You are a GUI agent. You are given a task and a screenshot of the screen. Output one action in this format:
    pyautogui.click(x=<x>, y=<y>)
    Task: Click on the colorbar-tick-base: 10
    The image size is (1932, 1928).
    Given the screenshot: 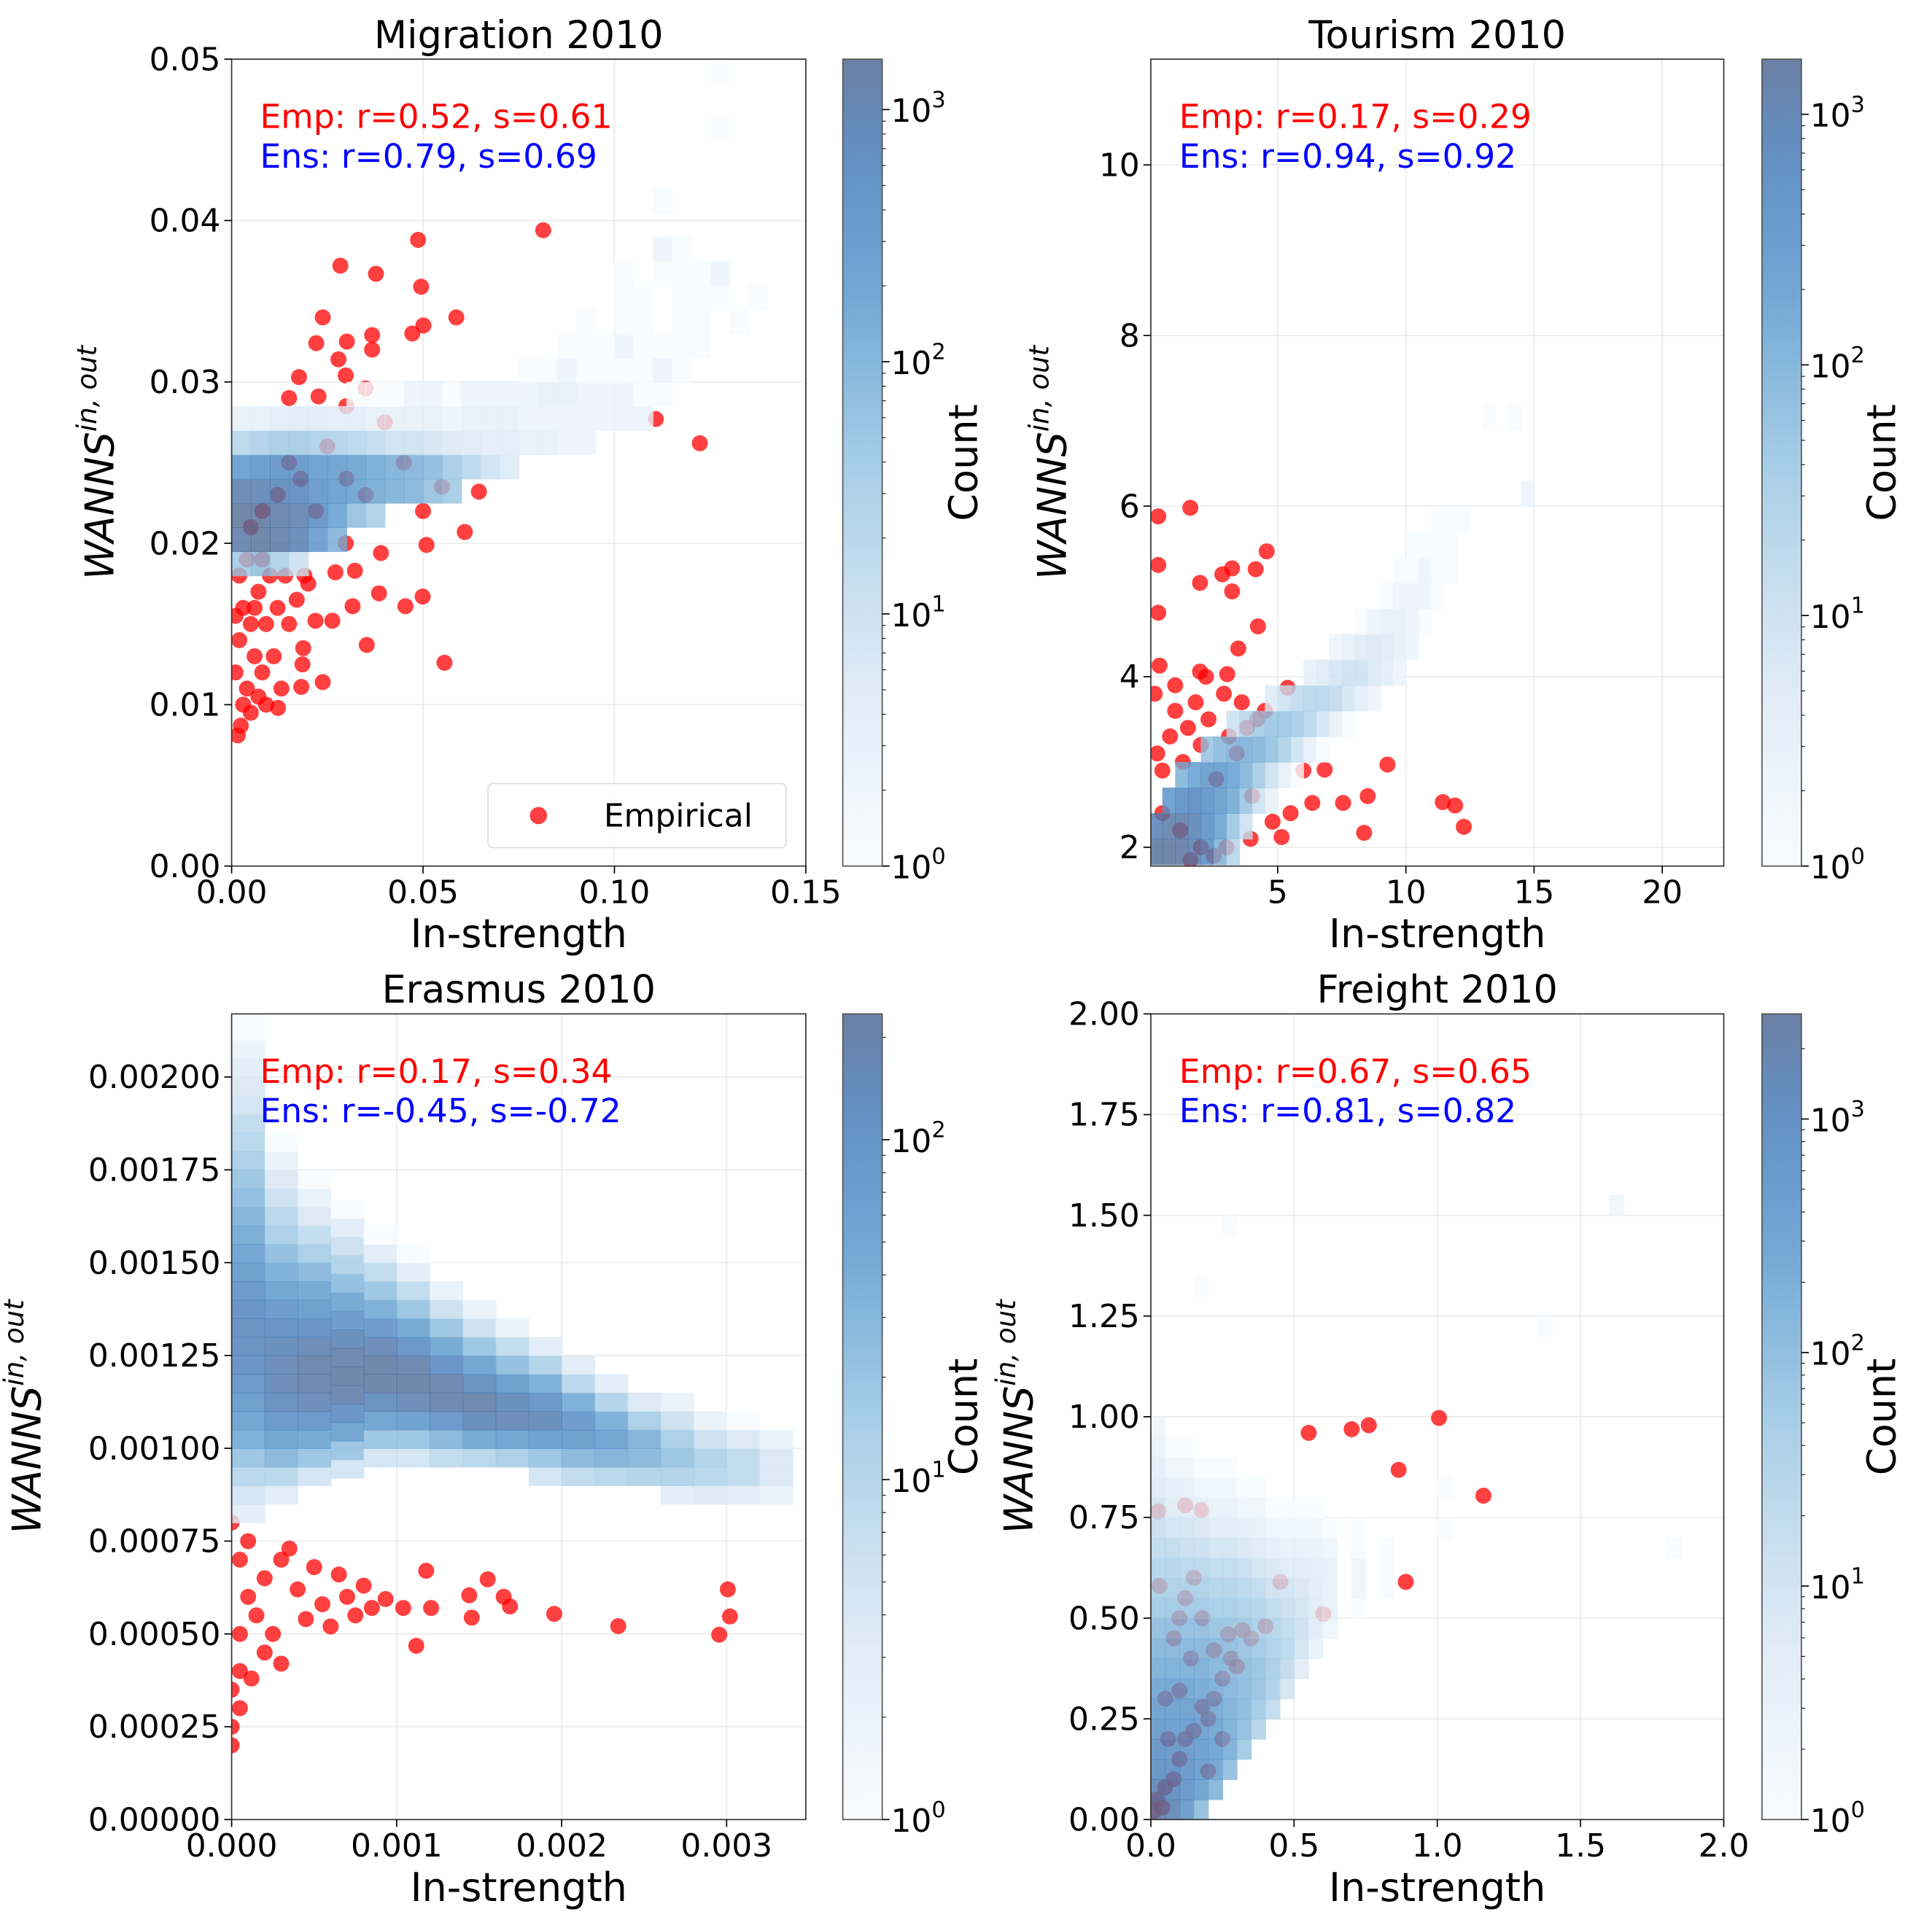 What is the action you would take?
    pyautogui.click(x=1831, y=1822)
    